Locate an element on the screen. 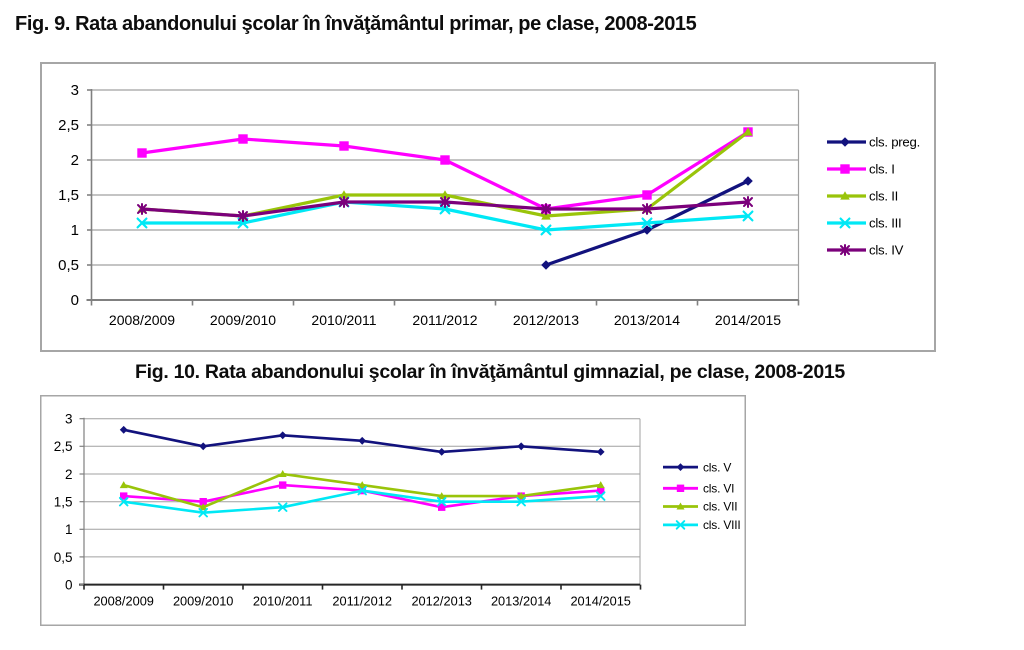  svg-text: cls. VII is located at coordinates (720, 507).